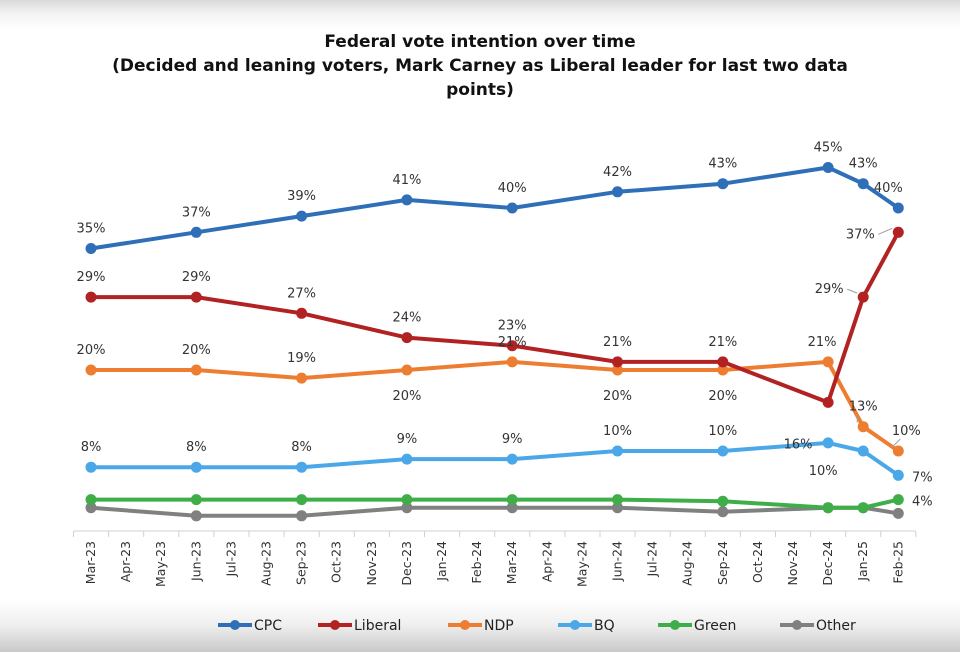 The width and height of the screenshot is (960, 652). Describe the element at coordinates (377, 626) in the screenshot. I see `legend-label-liberal: Liberal` at that location.